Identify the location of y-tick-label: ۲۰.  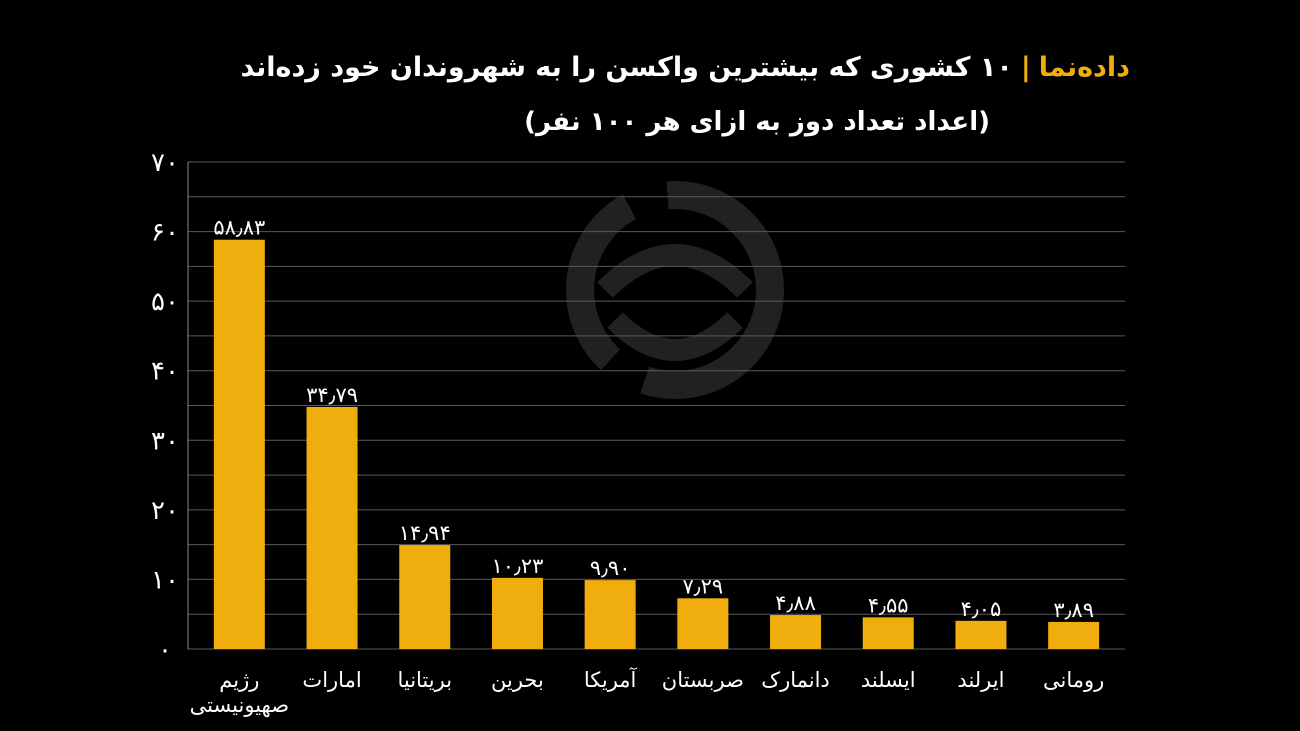
(165, 511).